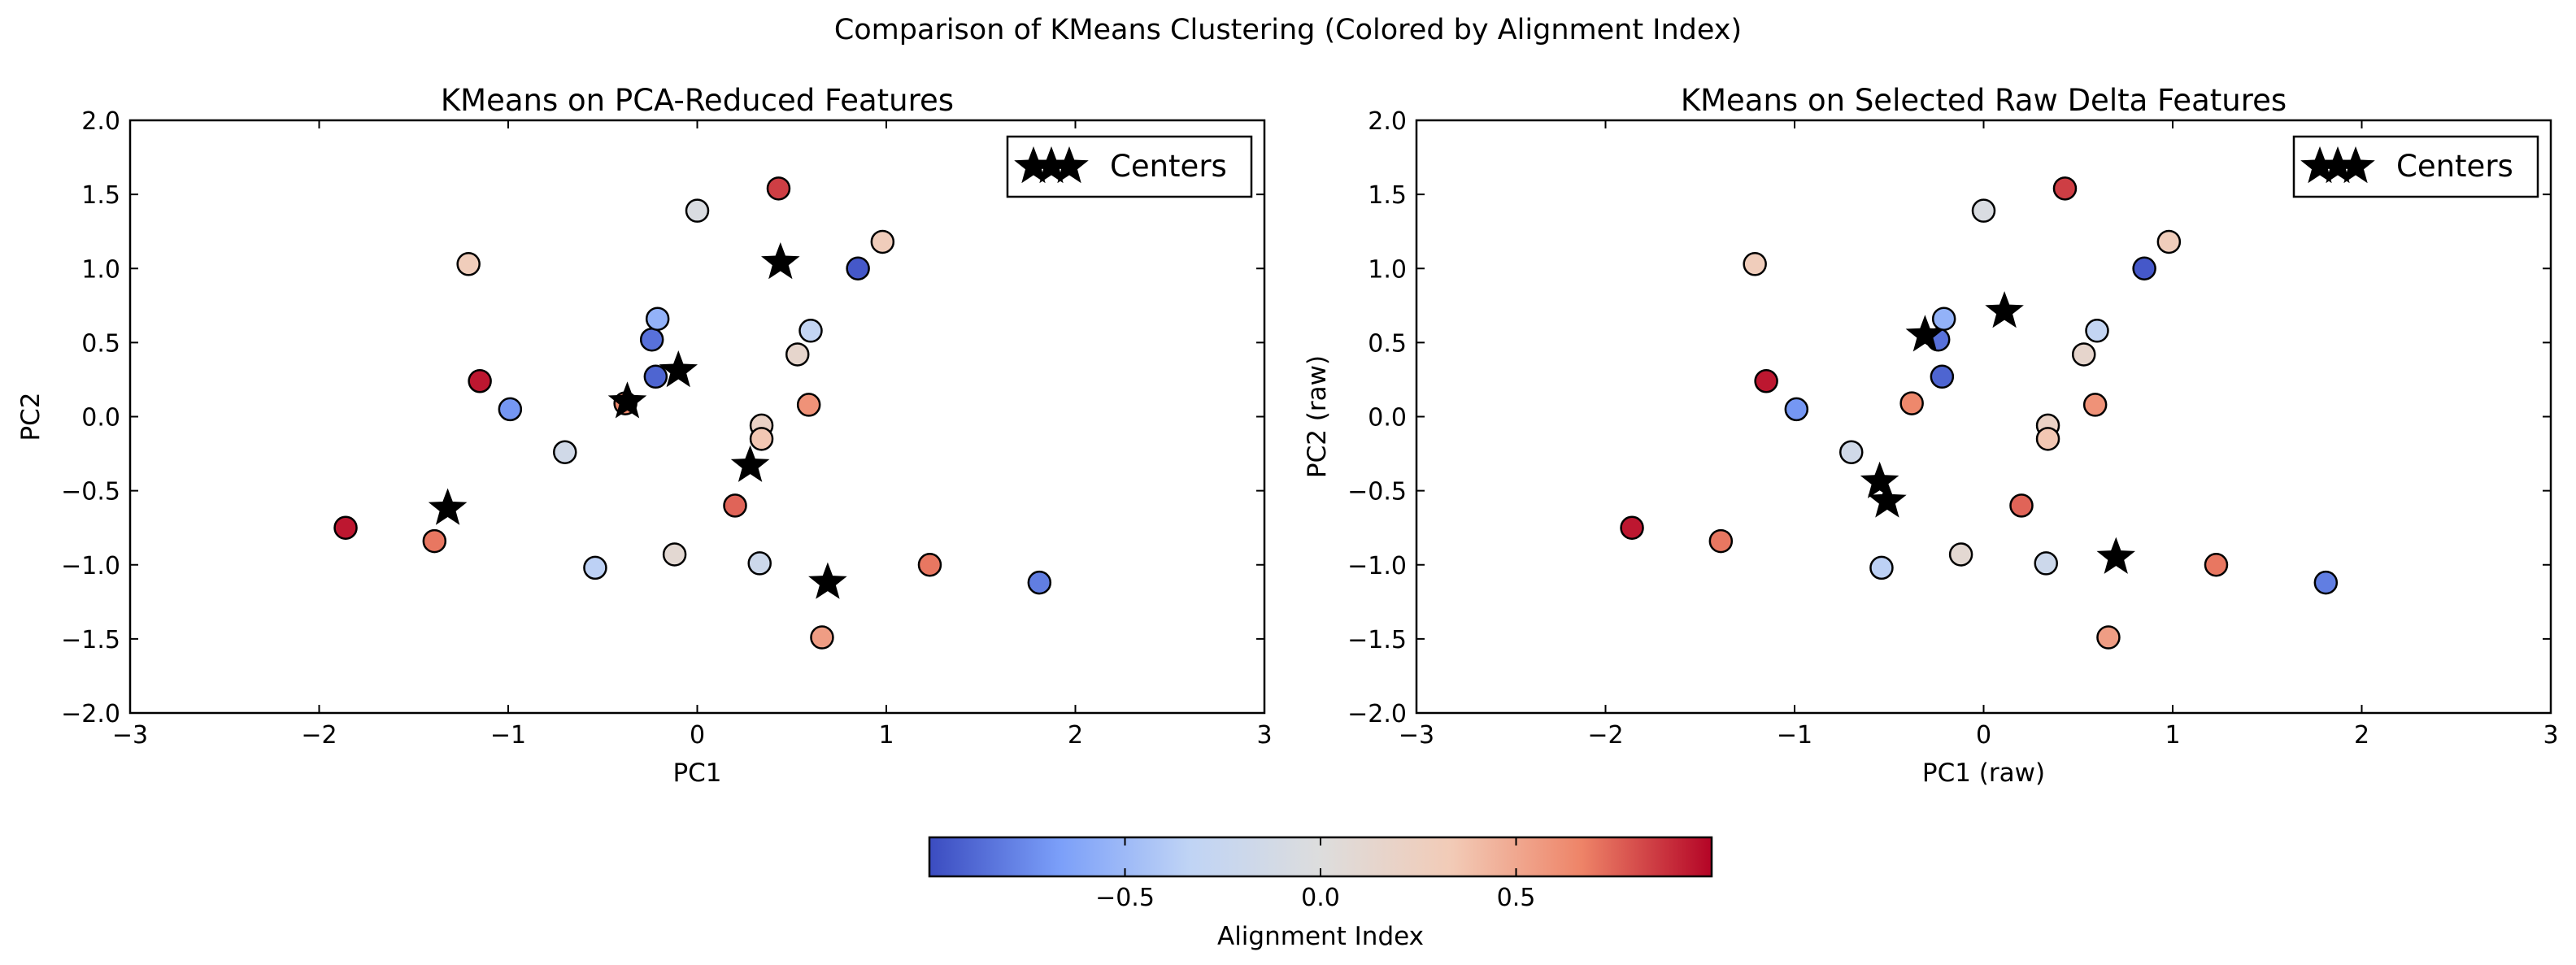 The height and width of the screenshot is (965, 2576). Describe the element at coordinates (100, 196) in the screenshot. I see `y-tick-label: 1.5` at that location.